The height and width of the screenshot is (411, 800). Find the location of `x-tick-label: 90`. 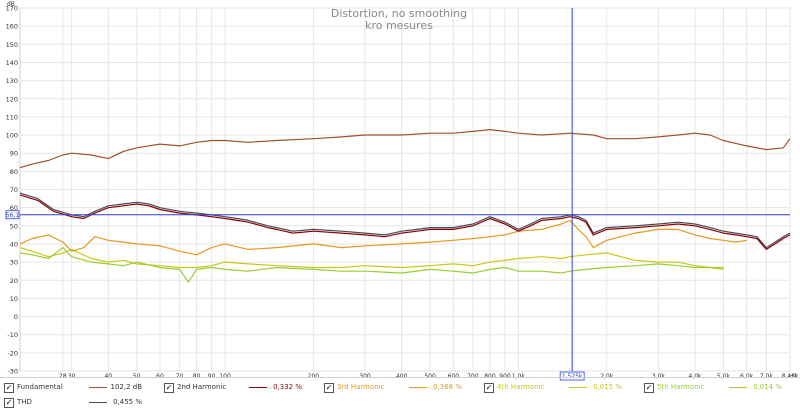

x-tick-label: 90 is located at coordinates (212, 376).